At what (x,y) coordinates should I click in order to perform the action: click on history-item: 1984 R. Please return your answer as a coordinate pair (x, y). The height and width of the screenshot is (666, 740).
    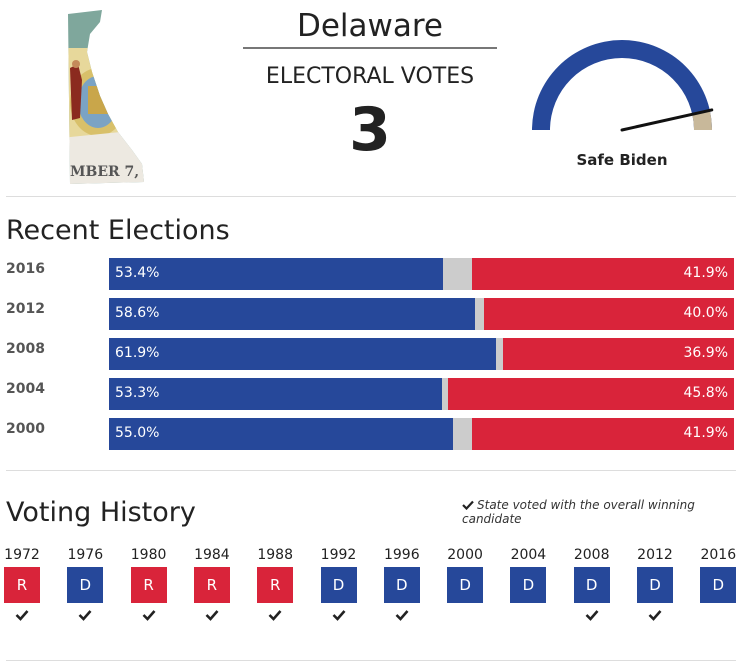
    Looking at the image, I should click on (212, 586).